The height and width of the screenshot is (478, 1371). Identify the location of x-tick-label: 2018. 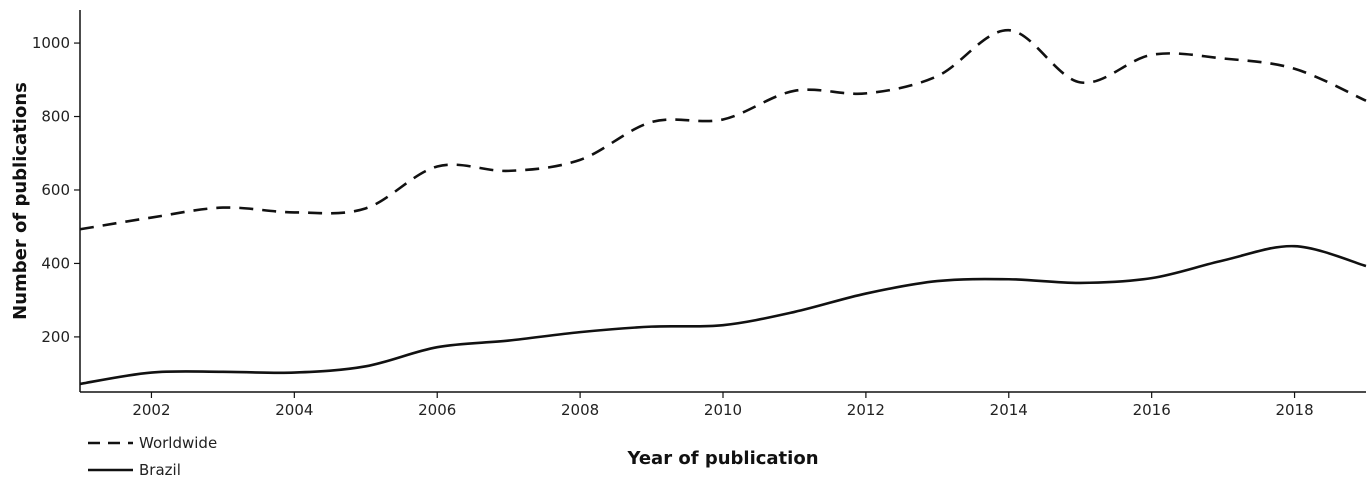
(1294, 410).